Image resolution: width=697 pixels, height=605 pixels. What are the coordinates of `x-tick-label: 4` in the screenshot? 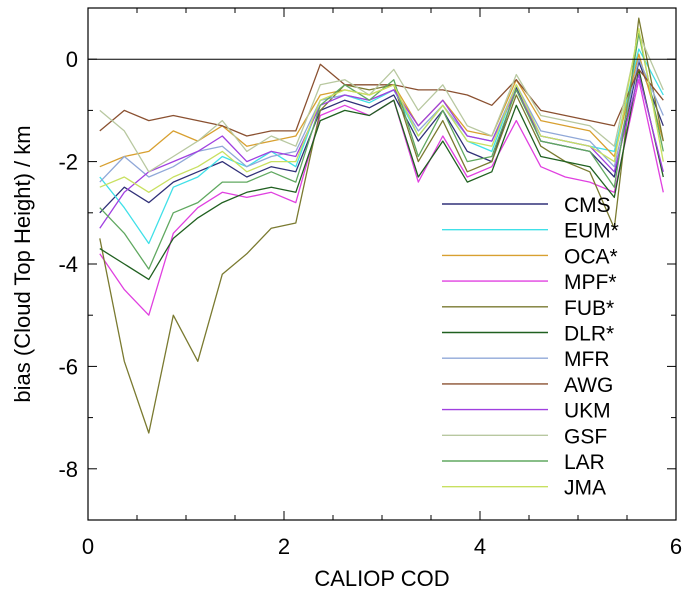 It's located at (480, 546).